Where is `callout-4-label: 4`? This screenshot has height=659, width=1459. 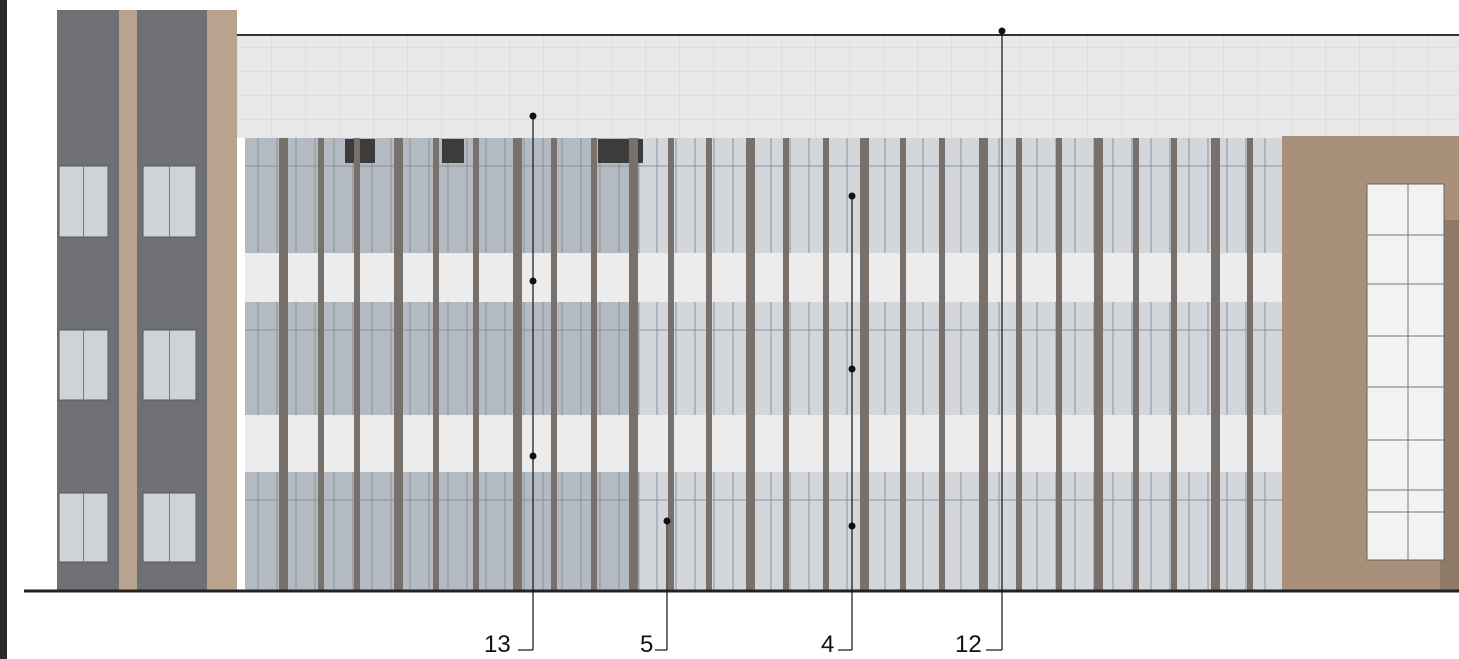
callout-4-label: 4 is located at coordinates (827, 644).